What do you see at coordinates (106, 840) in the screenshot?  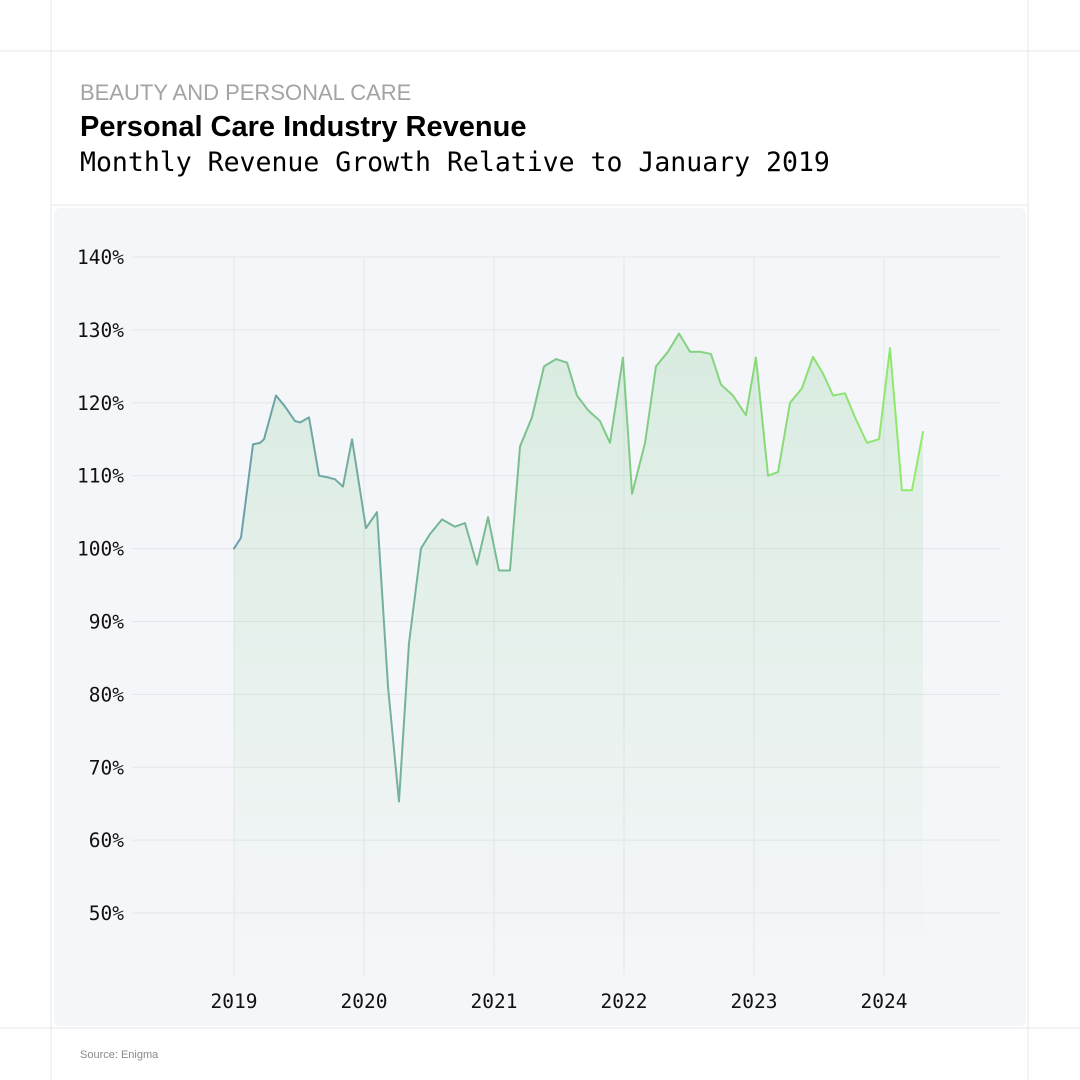 I see `y-tick-label: 60%` at bounding box center [106, 840].